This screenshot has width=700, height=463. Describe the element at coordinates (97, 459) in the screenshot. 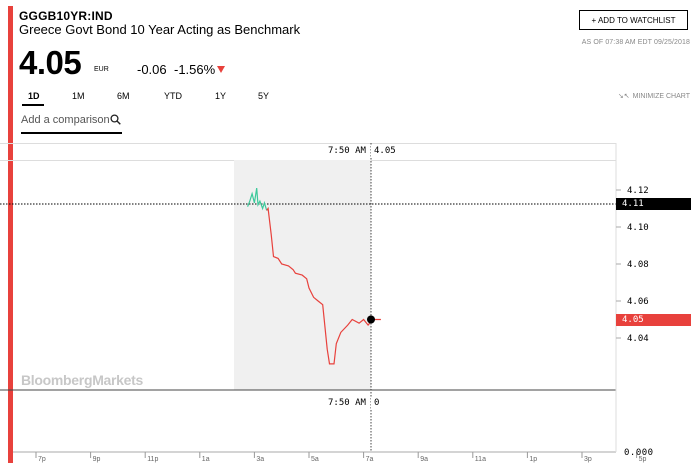

I see `x-tick-label: 9p` at that location.